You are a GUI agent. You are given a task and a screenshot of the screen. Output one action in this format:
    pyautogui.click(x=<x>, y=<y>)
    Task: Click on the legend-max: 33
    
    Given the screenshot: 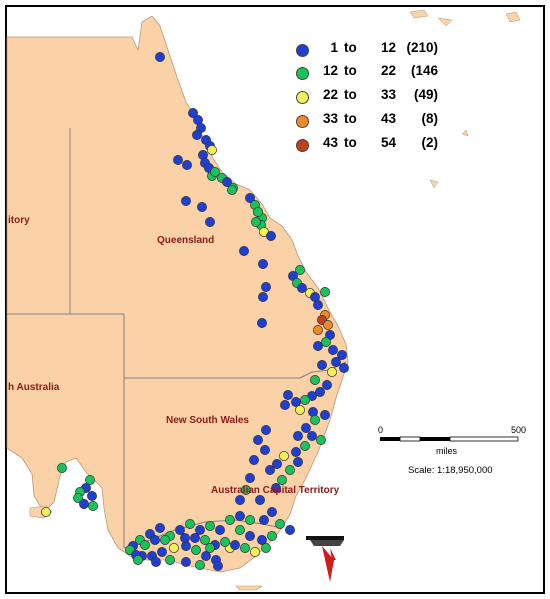 What is the action you would take?
    pyautogui.click(x=388, y=94)
    